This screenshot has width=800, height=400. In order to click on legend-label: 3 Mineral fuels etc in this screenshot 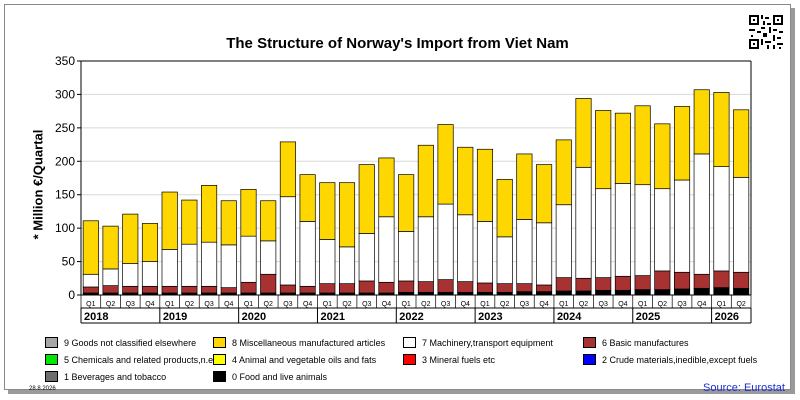, I will do `click(459, 359)`.